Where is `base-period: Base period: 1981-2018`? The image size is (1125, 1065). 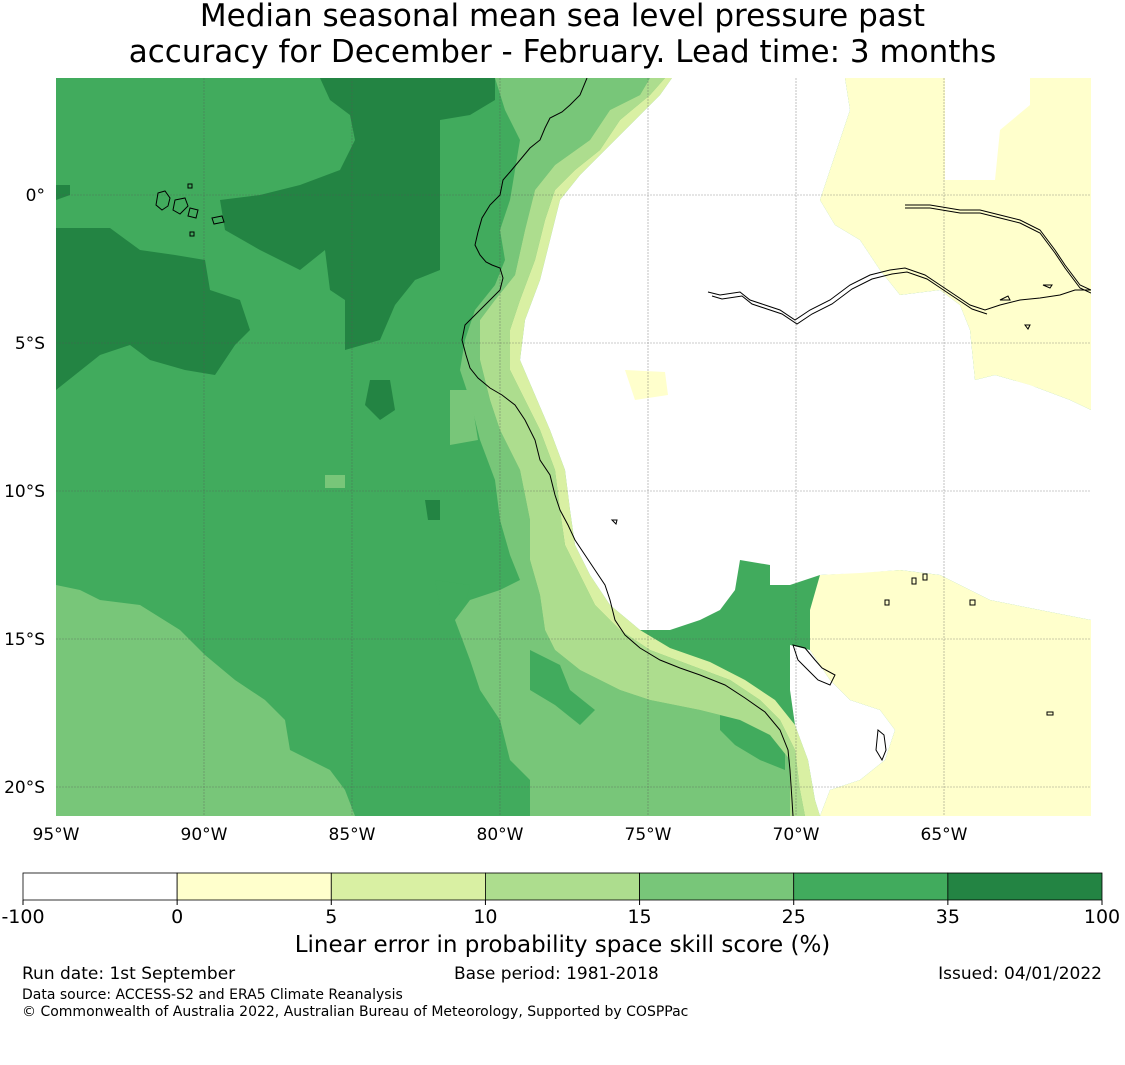
base-period: Base period: 1981-2018 is located at coordinates (556, 974).